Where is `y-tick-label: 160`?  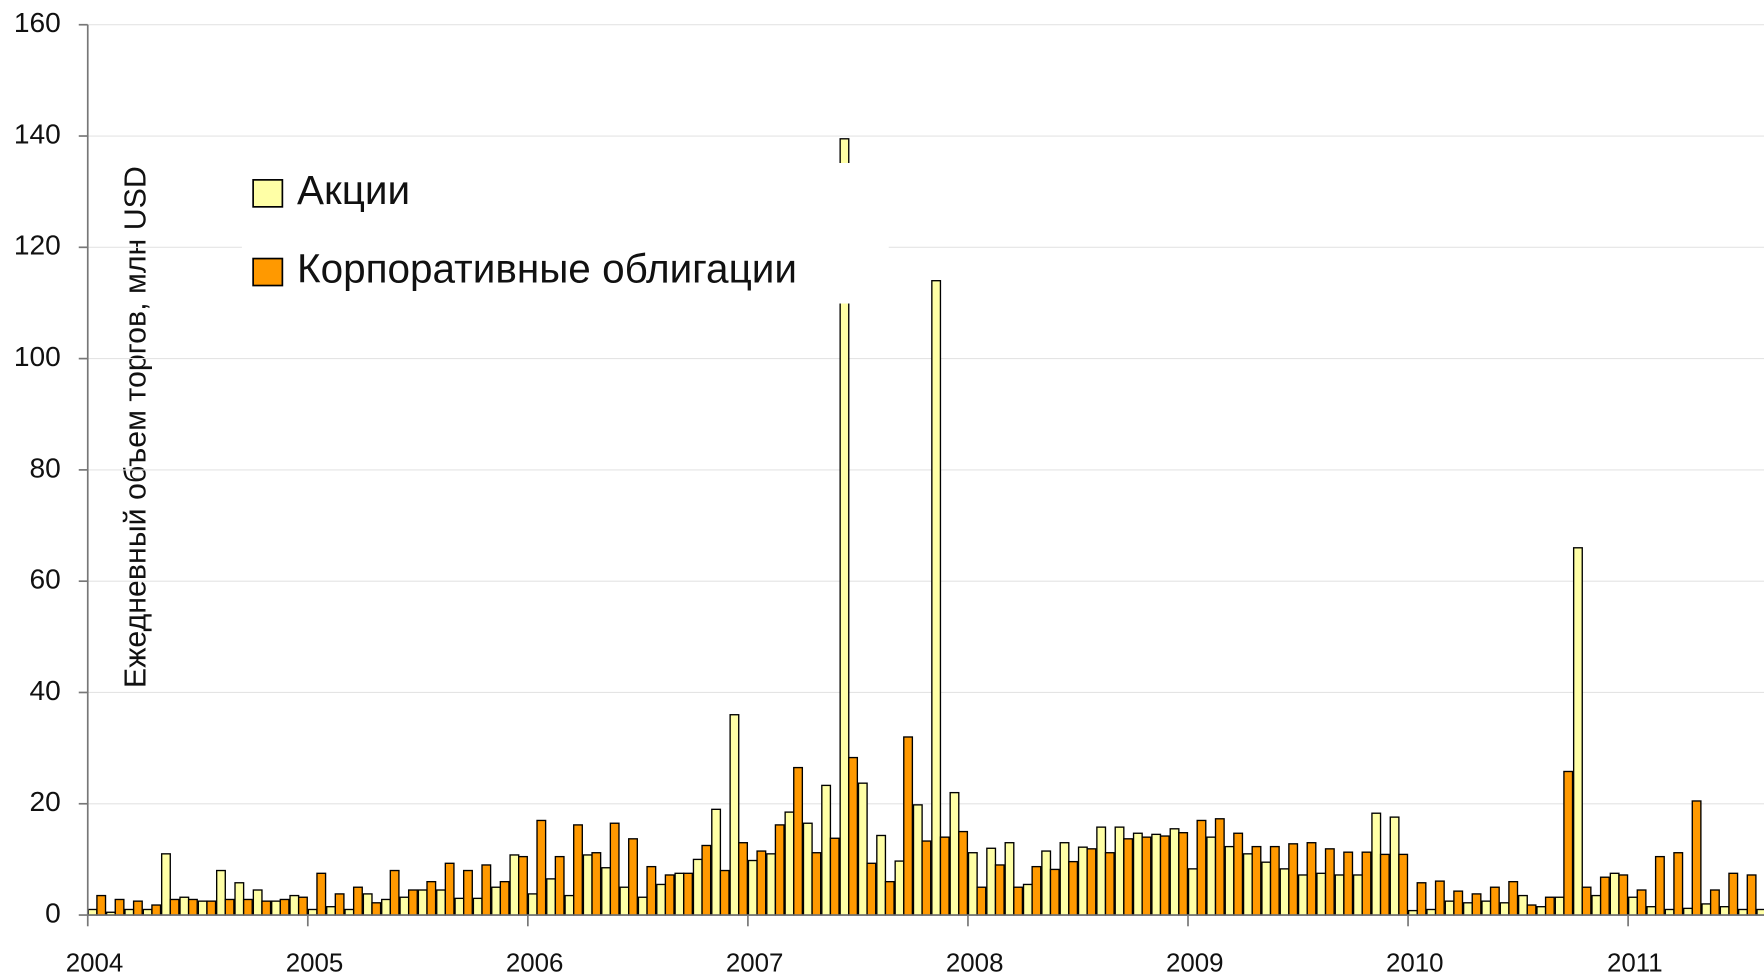 y-tick-label: 160 is located at coordinates (37, 22).